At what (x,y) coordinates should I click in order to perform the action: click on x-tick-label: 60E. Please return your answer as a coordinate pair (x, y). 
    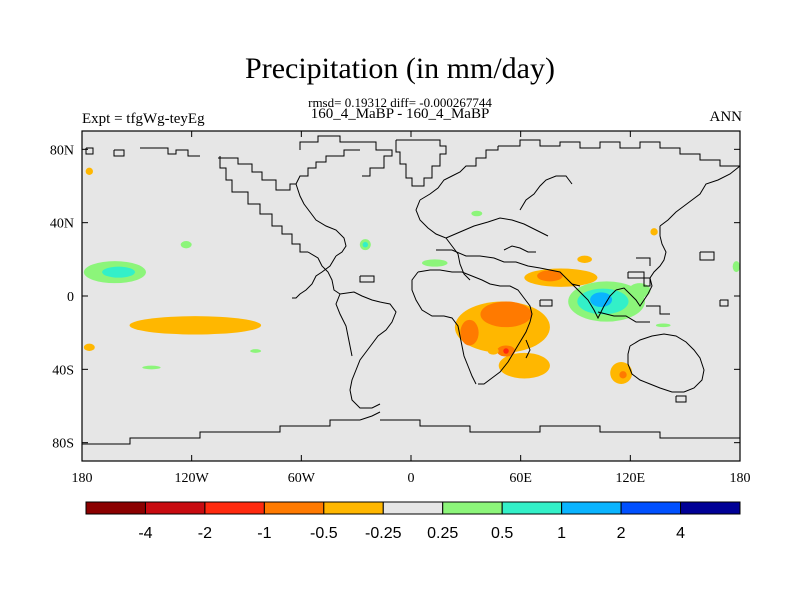
    Looking at the image, I should click on (520, 478).